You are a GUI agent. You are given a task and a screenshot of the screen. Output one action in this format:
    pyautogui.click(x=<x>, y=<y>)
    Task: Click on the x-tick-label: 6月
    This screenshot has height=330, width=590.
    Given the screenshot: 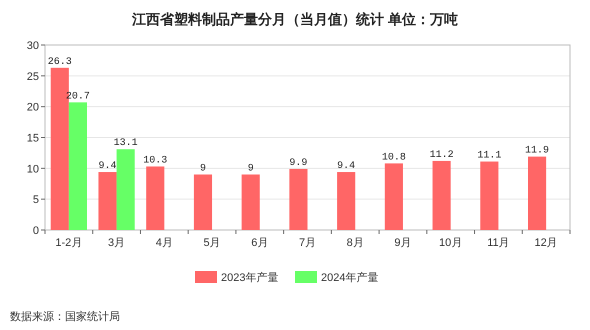 What is the action you would take?
    pyautogui.click(x=259, y=243)
    